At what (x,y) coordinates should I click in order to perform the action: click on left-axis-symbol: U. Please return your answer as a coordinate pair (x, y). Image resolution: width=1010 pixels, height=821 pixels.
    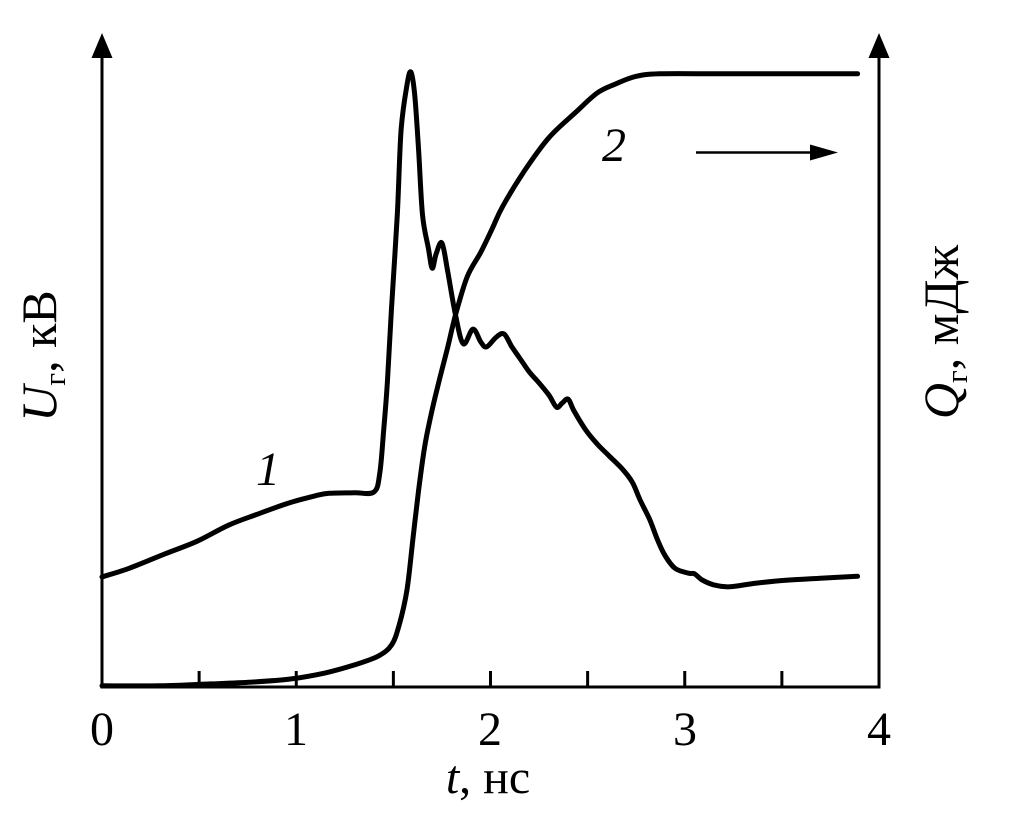
    Looking at the image, I should click on (39, 403).